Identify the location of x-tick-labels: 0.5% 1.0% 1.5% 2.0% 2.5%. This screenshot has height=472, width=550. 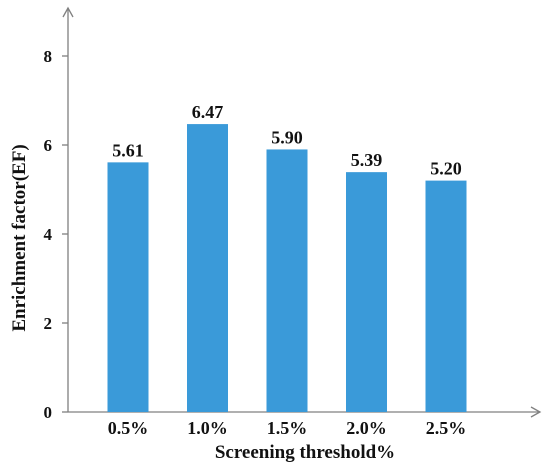
(287, 428).